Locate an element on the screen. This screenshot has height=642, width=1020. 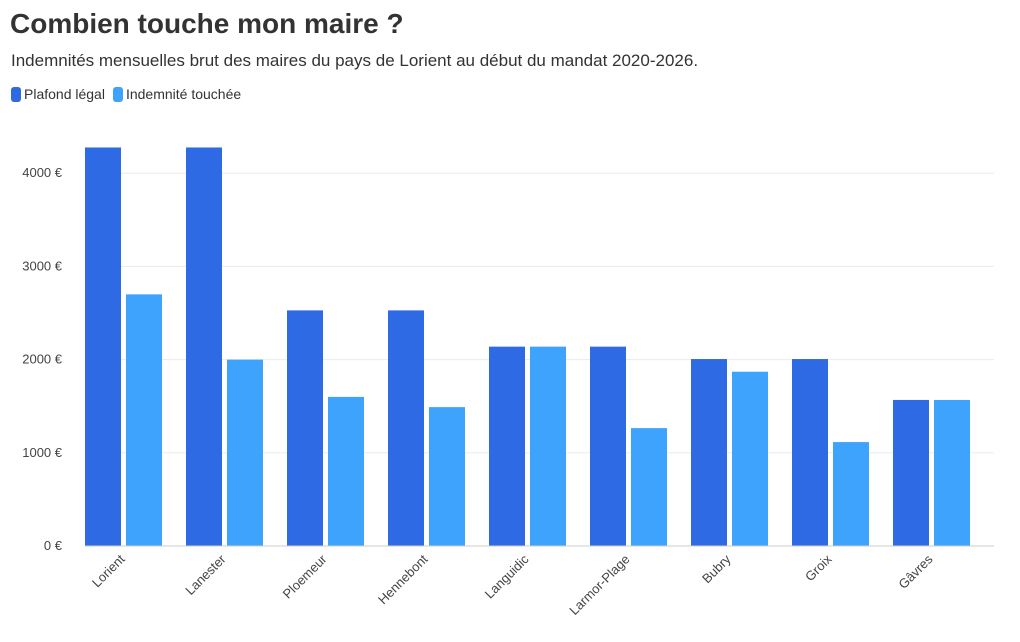
legend-item-indemnite: Indemnité touchée is located at coordinates (177, 94).